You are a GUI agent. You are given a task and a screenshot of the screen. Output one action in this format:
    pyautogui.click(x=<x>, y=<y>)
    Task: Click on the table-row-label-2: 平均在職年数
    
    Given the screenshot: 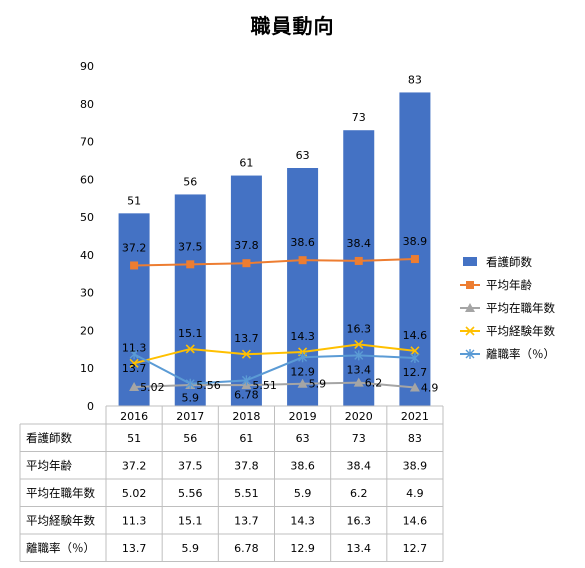 What is the action you would take?
    pyautogui.click(x=60, y=493)
    